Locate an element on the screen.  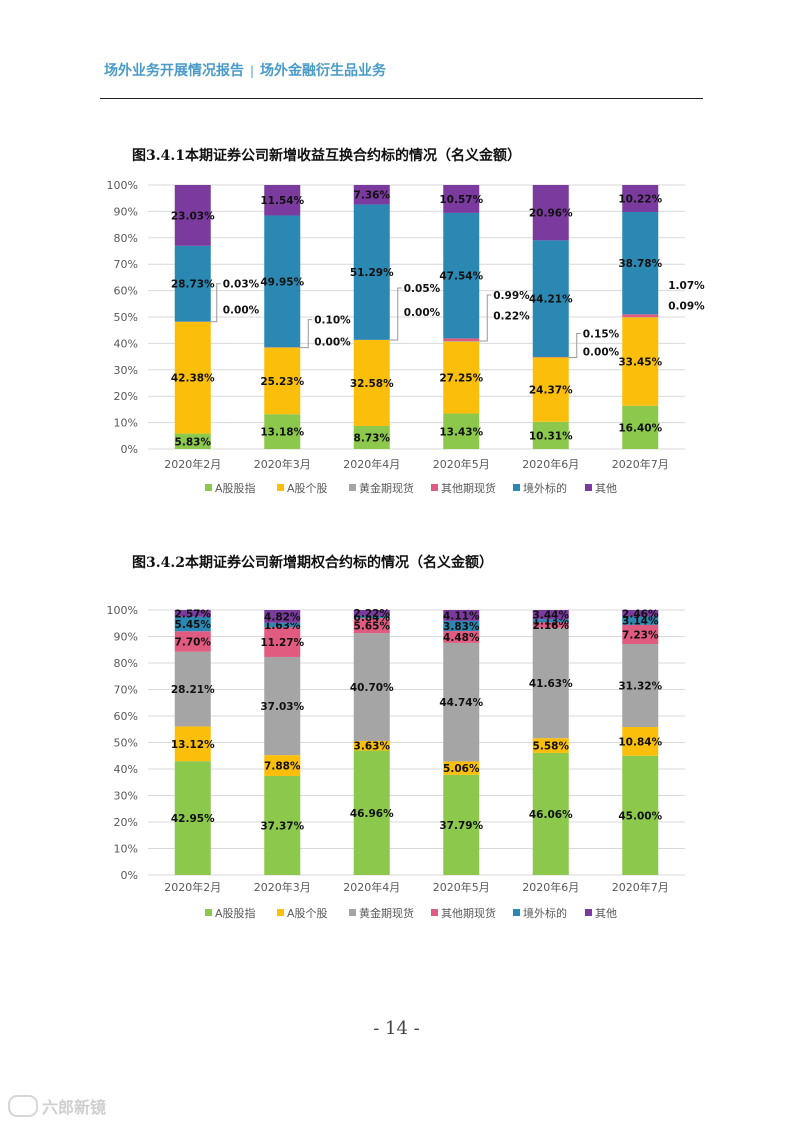
x-tick-label: 2020年4月 is located at coordinates (371, 887).